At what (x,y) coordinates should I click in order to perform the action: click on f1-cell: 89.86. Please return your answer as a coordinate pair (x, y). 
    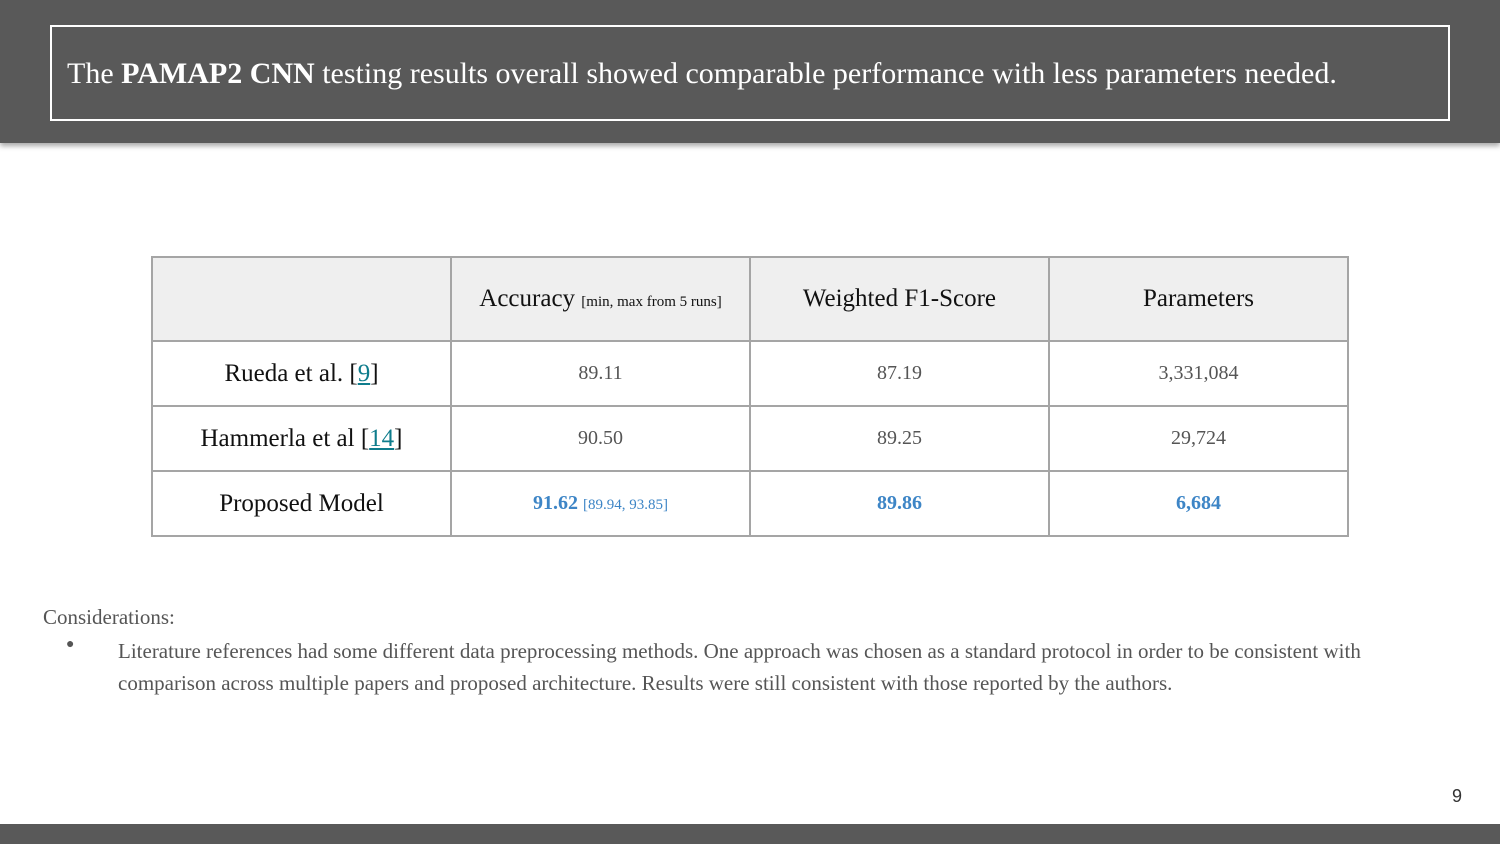
    Looking at the image, I should click on (899, 503).